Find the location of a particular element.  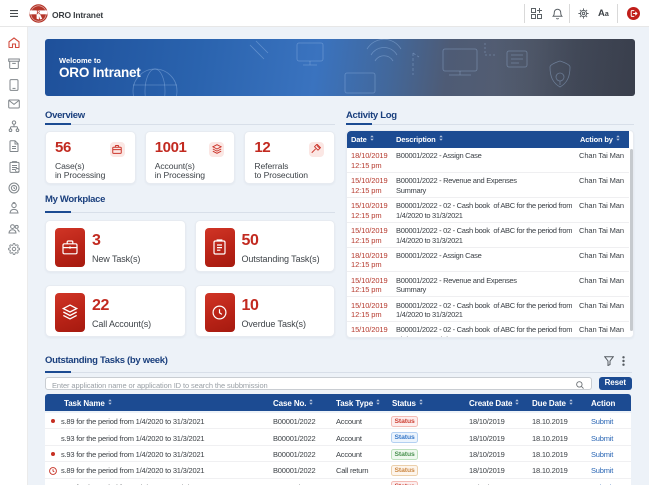

svg-text: R is located at coordinates (38, 13).